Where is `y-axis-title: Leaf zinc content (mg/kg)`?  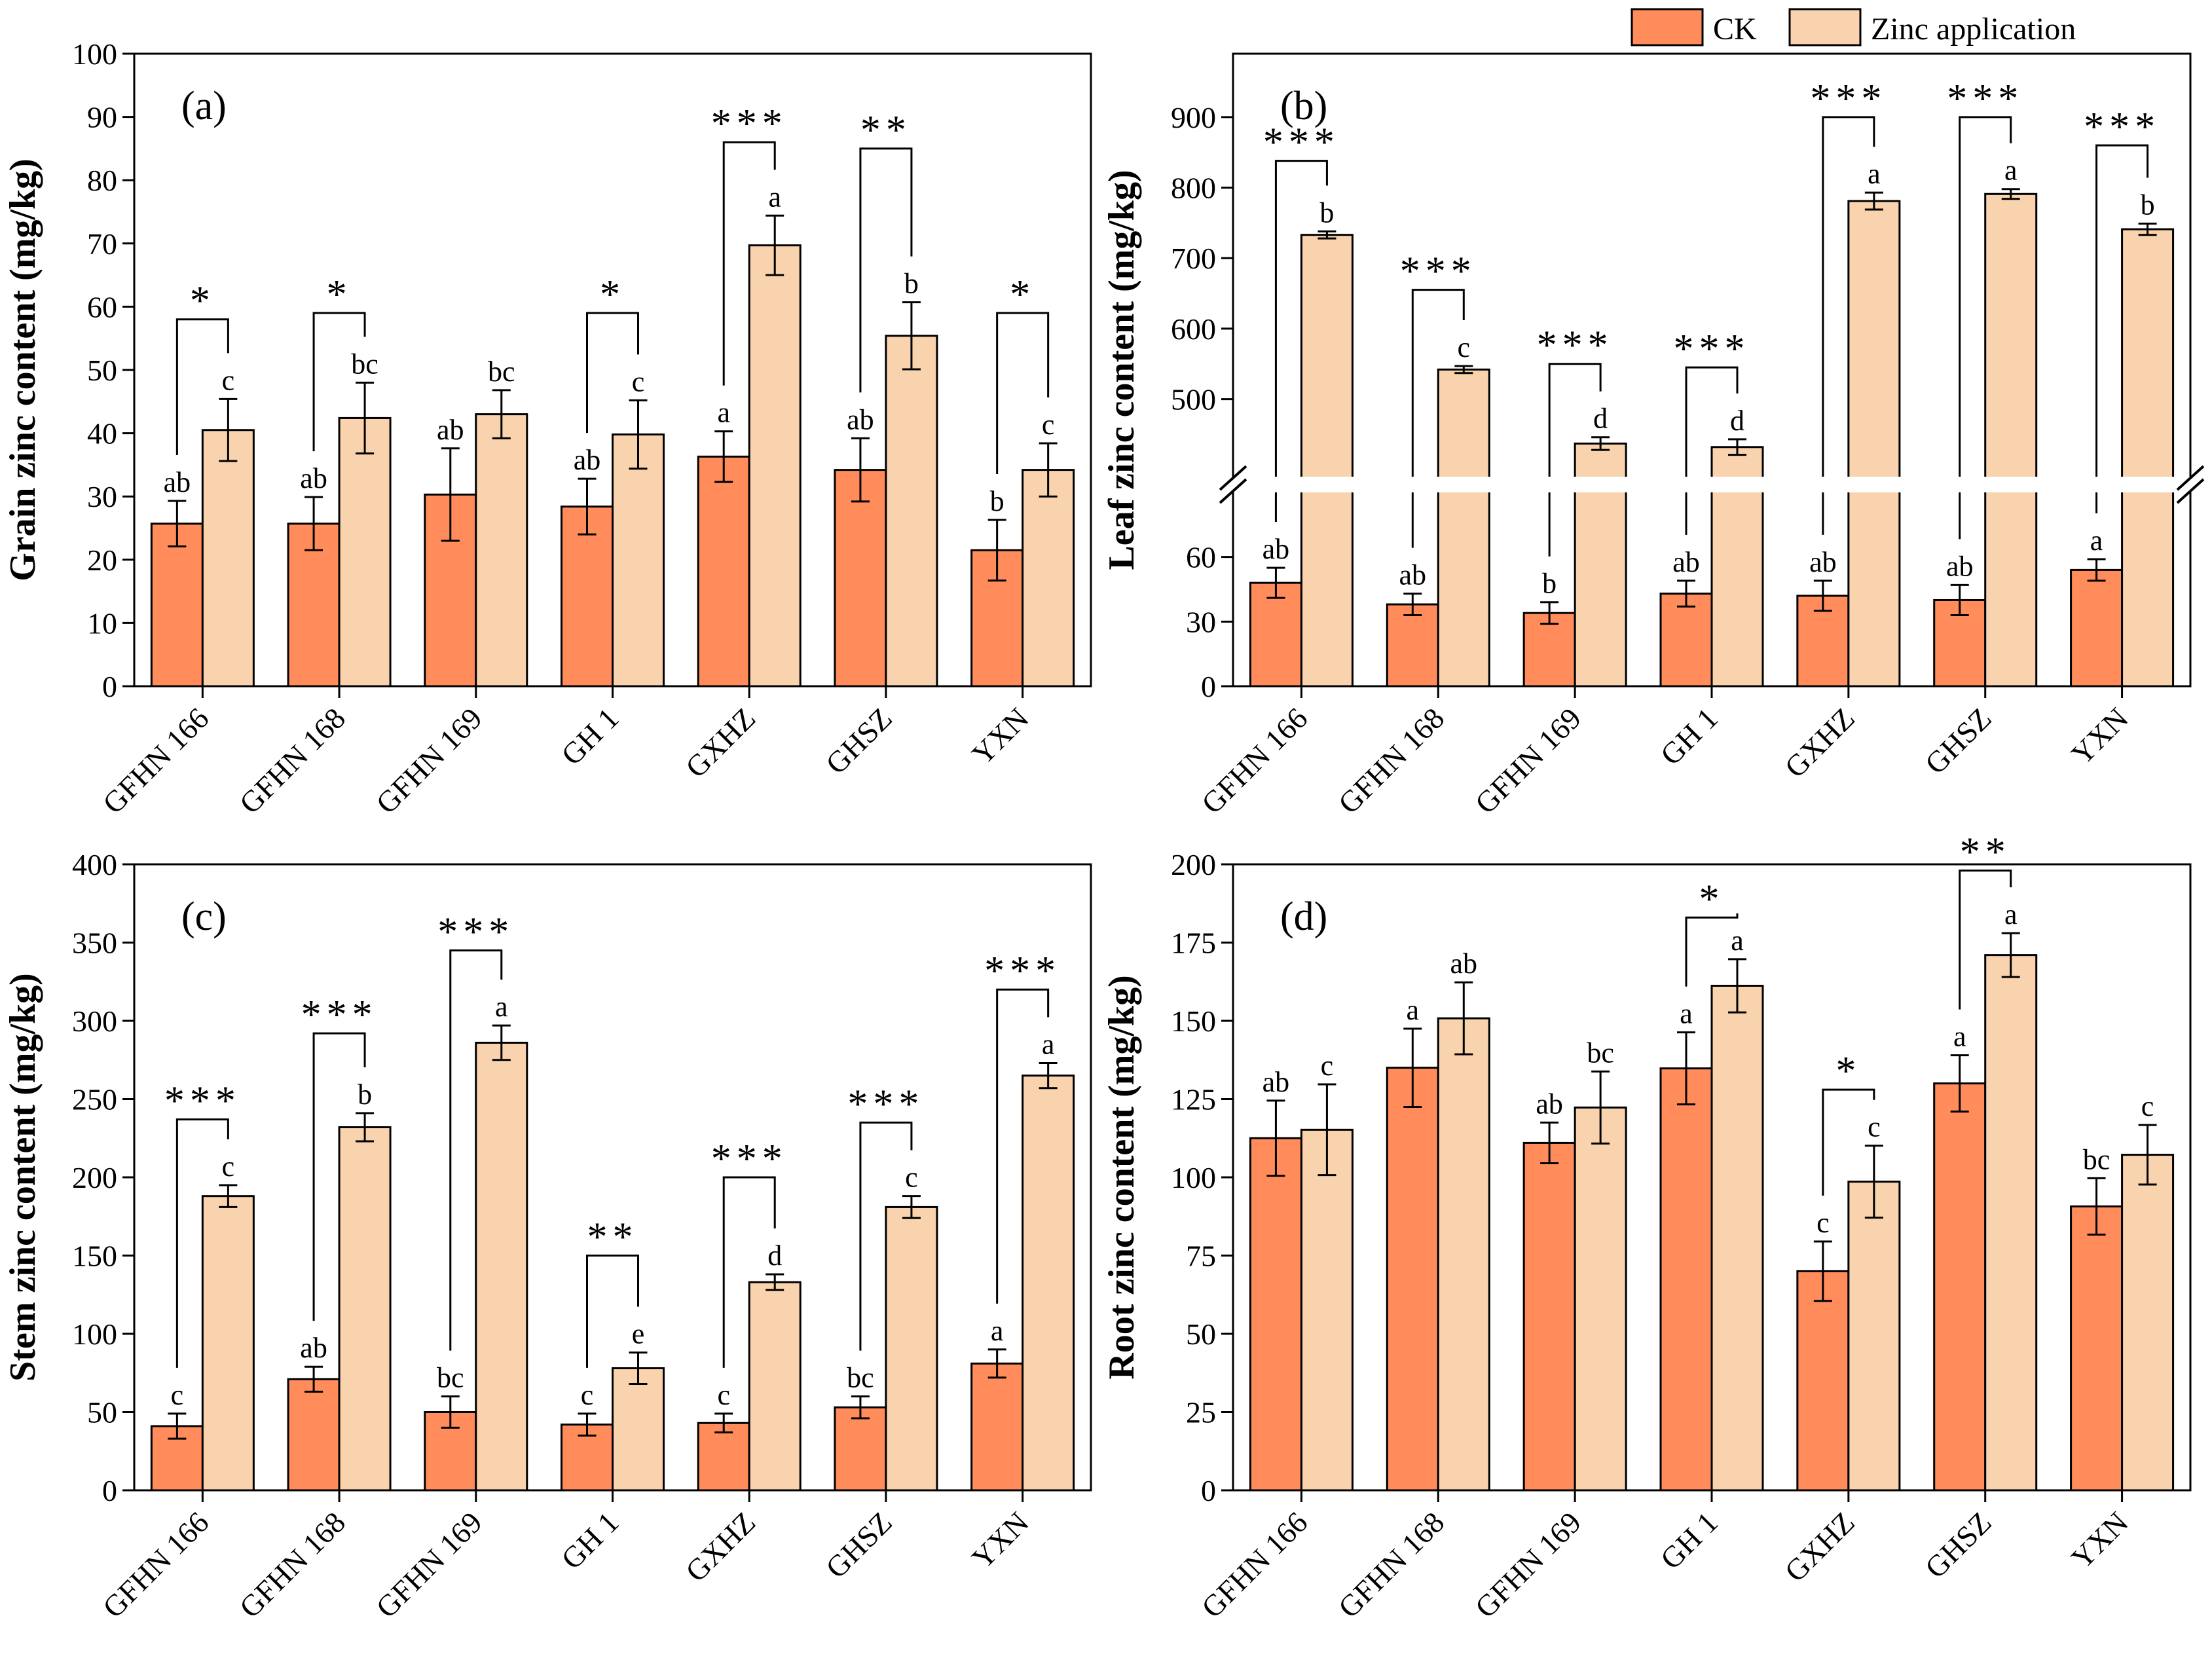
y-axis-title: Leaf zinc content (mg/kg) is located at coordinates (1121, 370).